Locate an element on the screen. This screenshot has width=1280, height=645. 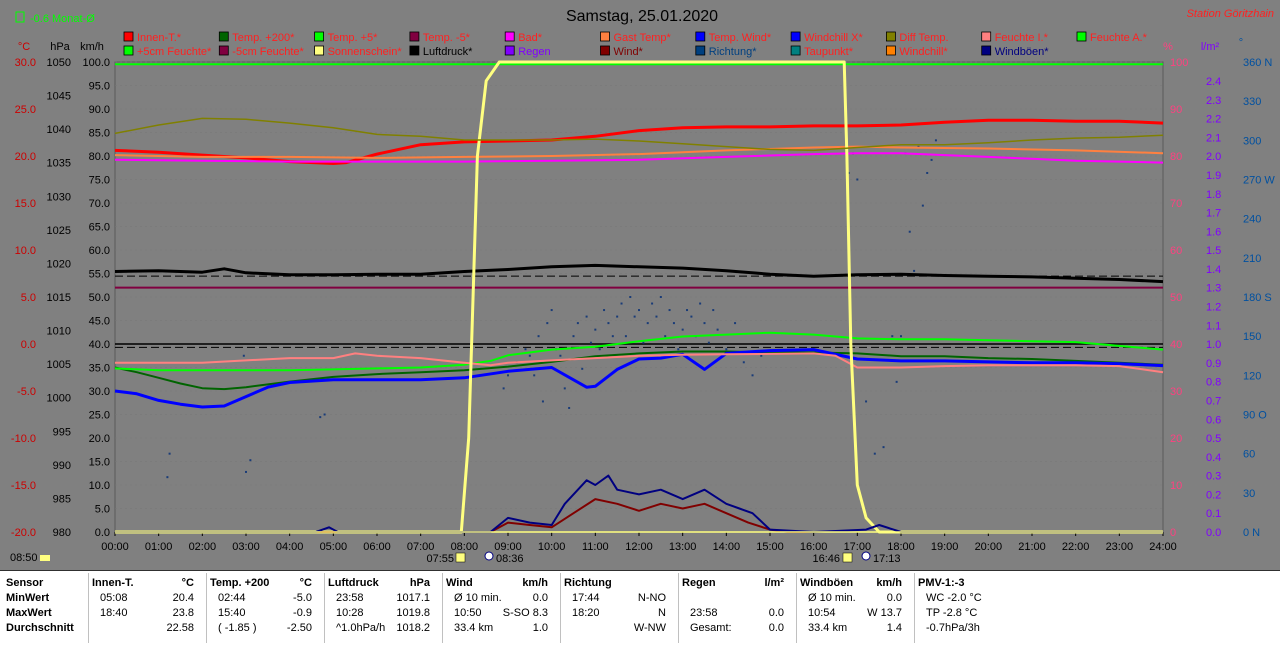
stats-row-label: Durchschnitt is located at coordinates (40, 628).